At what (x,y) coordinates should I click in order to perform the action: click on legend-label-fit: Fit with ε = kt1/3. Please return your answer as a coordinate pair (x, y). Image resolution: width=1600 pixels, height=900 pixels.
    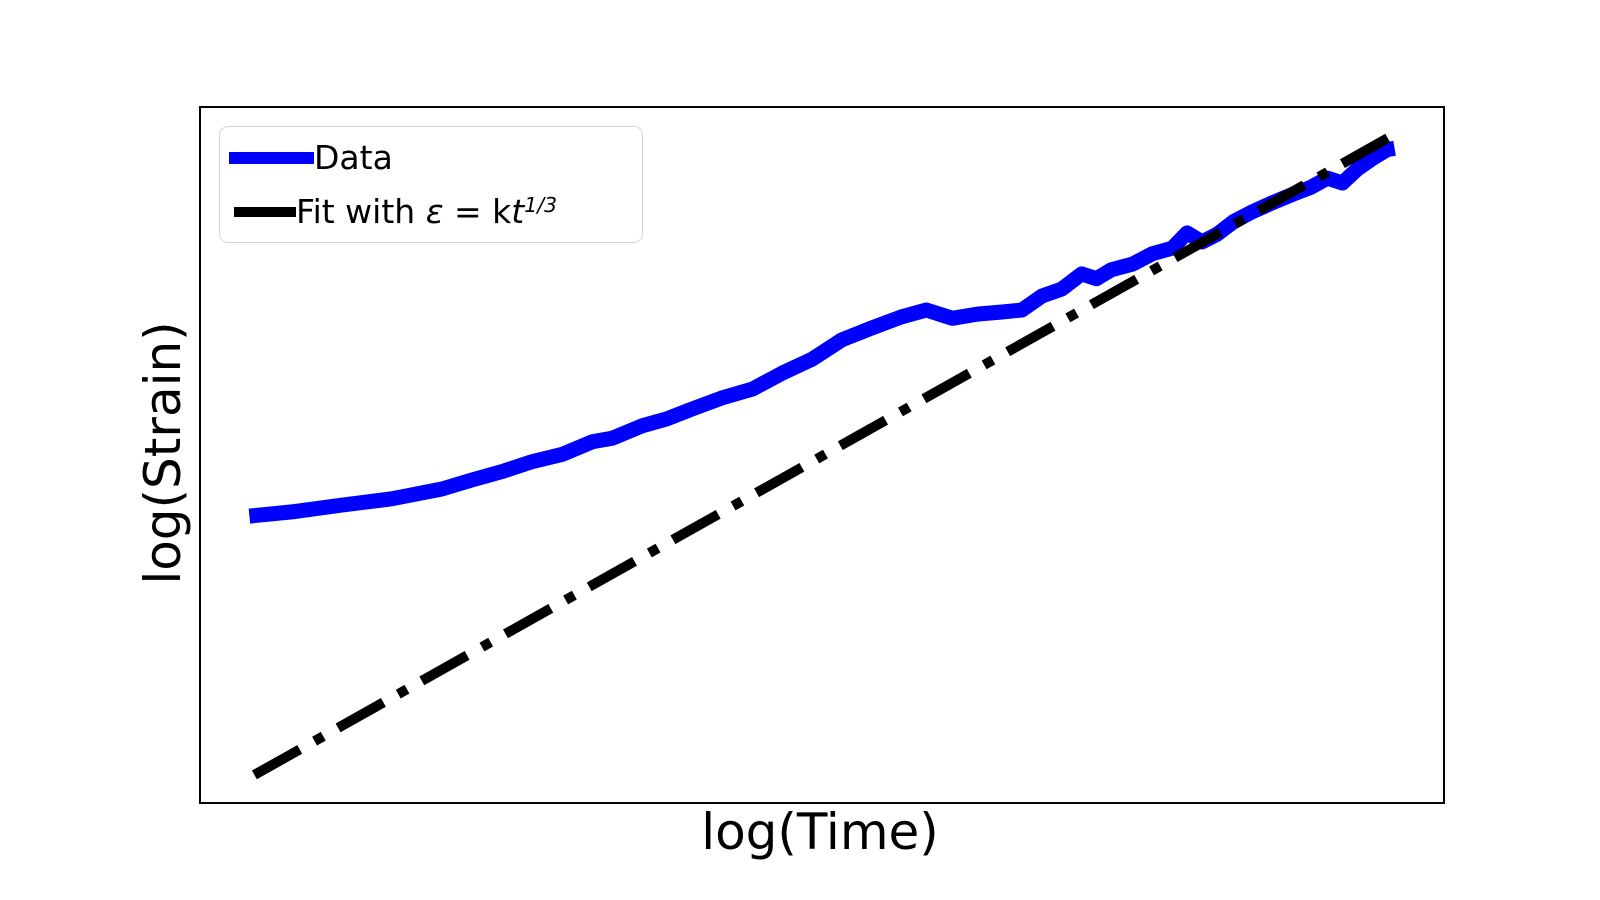
    Looking at the image, I should click on (427, 211).